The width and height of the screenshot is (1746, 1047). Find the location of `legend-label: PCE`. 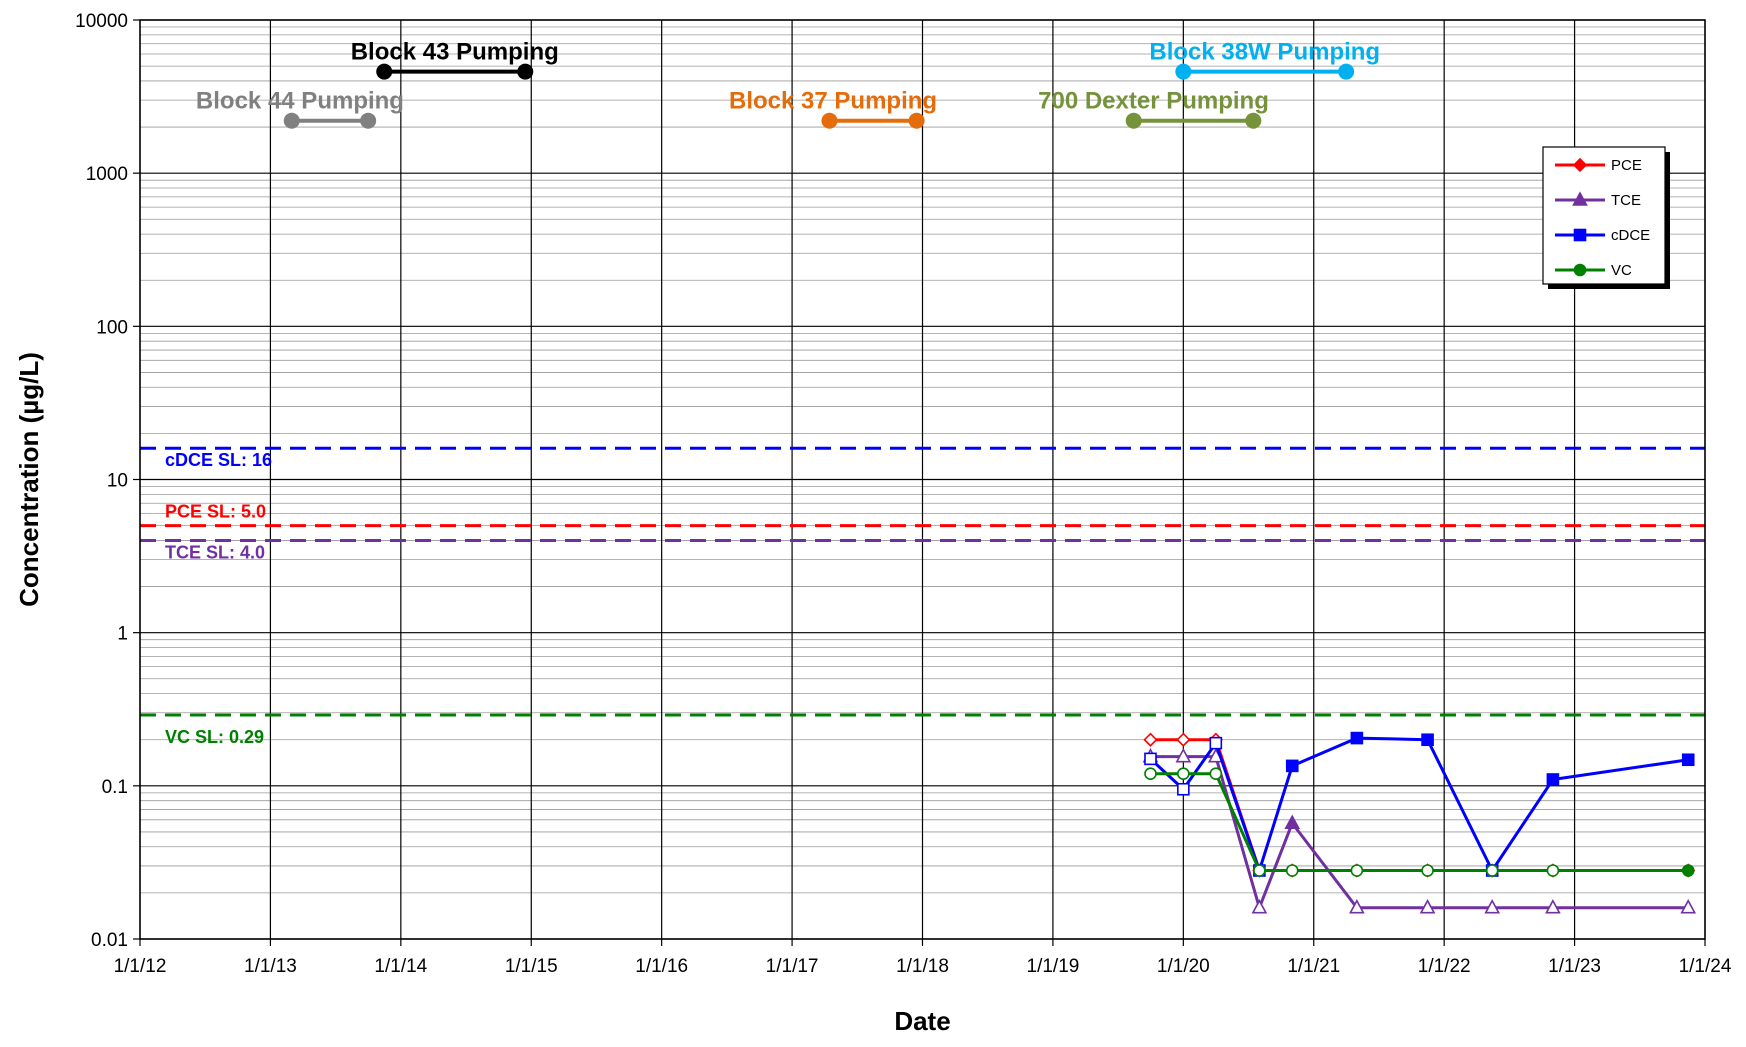

legend-label: PCE is located at coordinates (1626, 165).